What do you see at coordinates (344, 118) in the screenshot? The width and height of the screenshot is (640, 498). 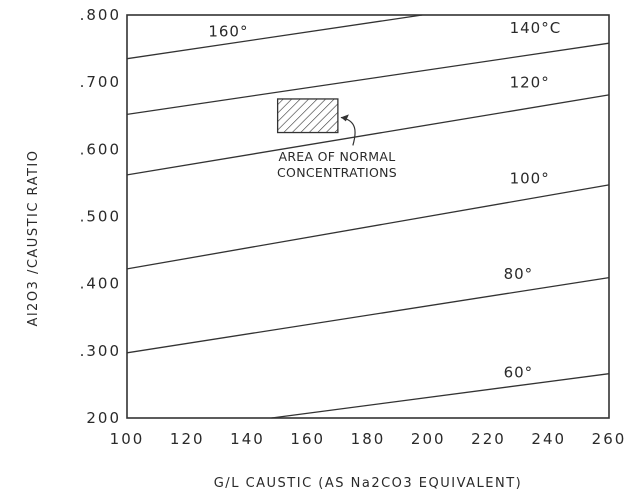 I see `region-arrow-head` at bounding box center [344, 118].